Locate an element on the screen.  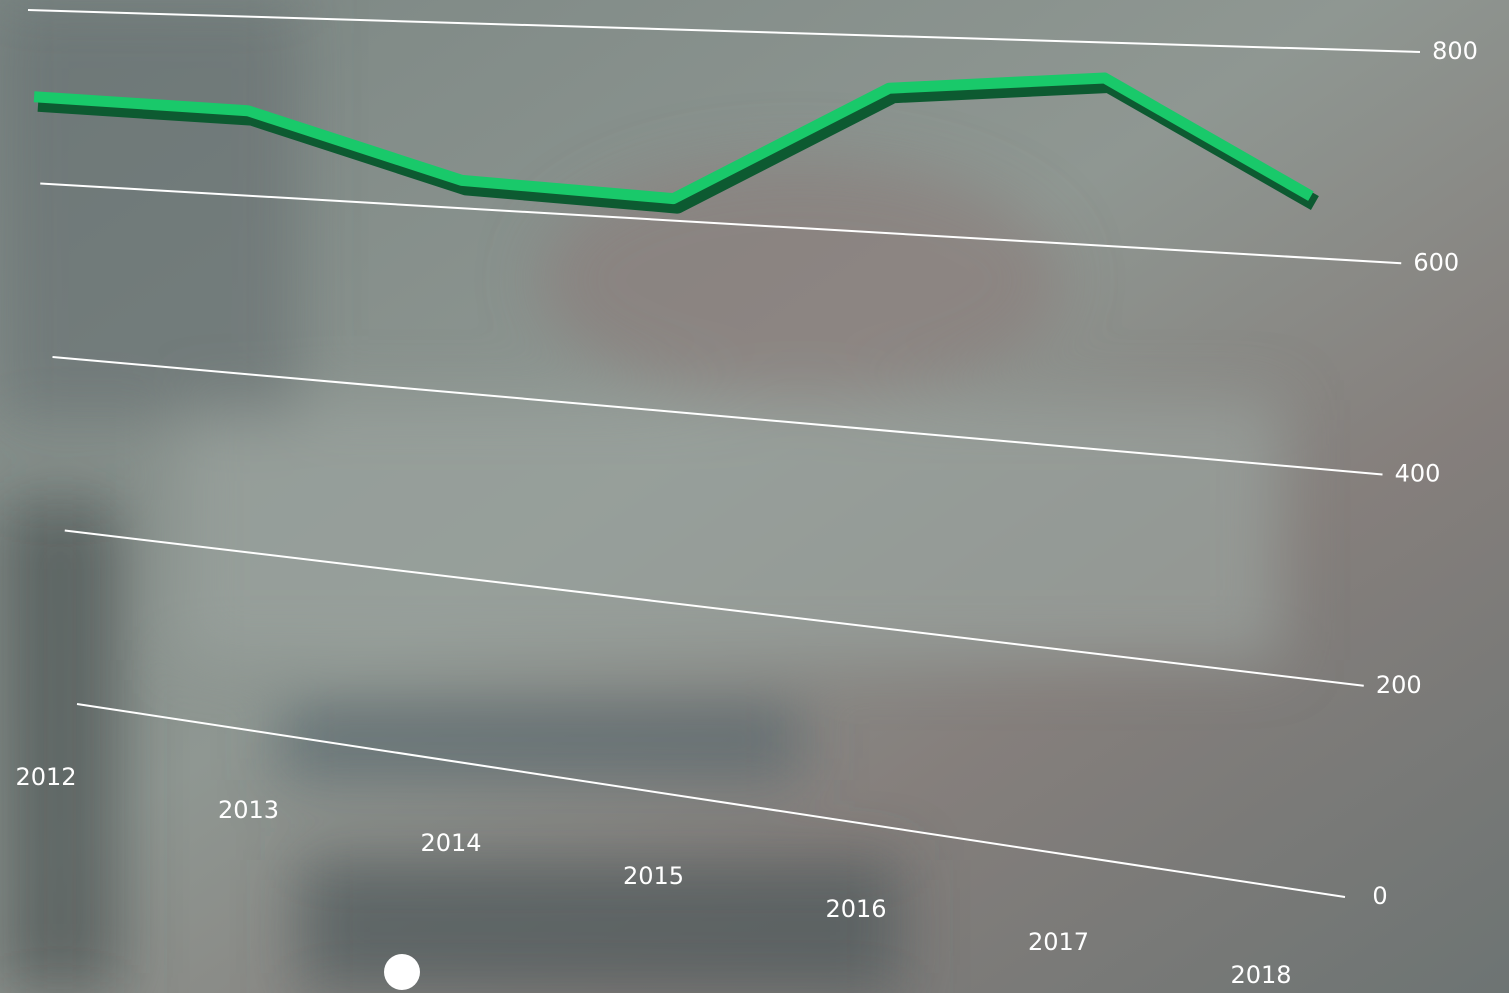
y-tick-label: 0 is located at coordinates (1379, 896).